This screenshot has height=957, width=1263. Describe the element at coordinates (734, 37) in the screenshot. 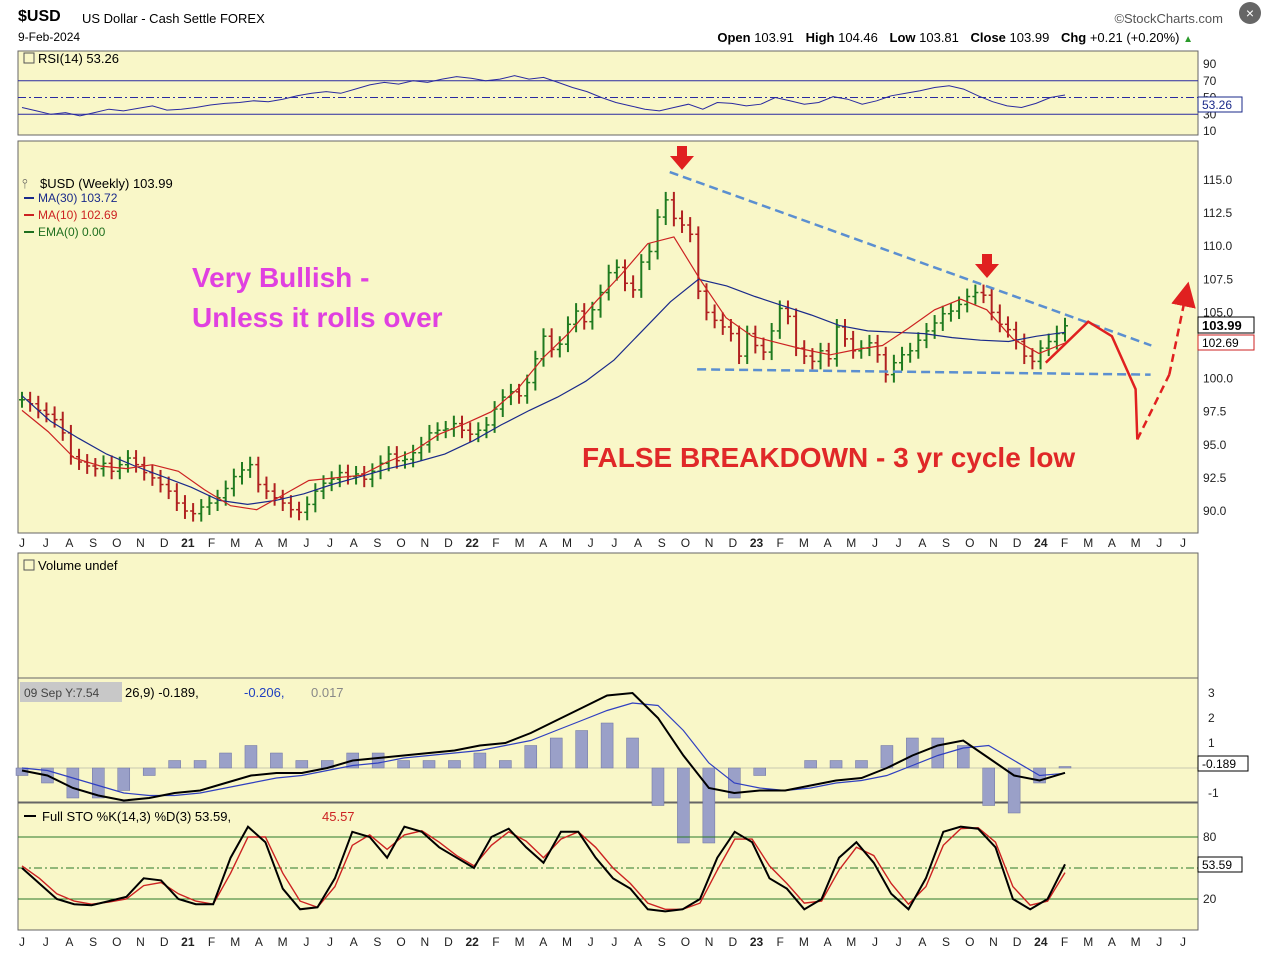

I see `open-label: Open` at that location.